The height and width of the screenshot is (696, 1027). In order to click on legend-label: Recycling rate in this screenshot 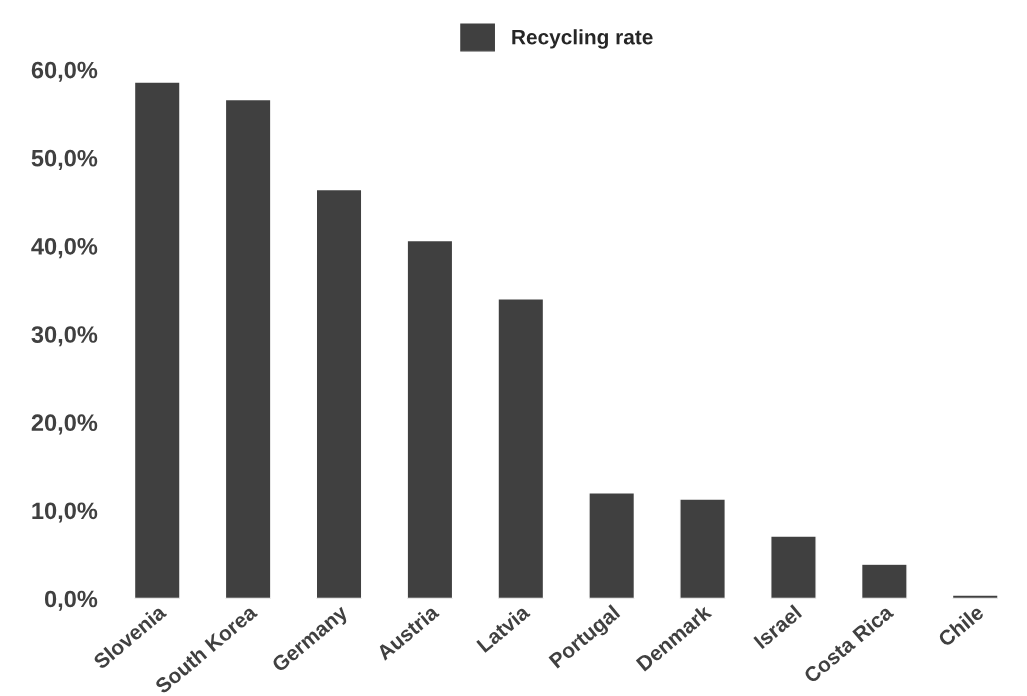, I will do `click(582, 39)`.